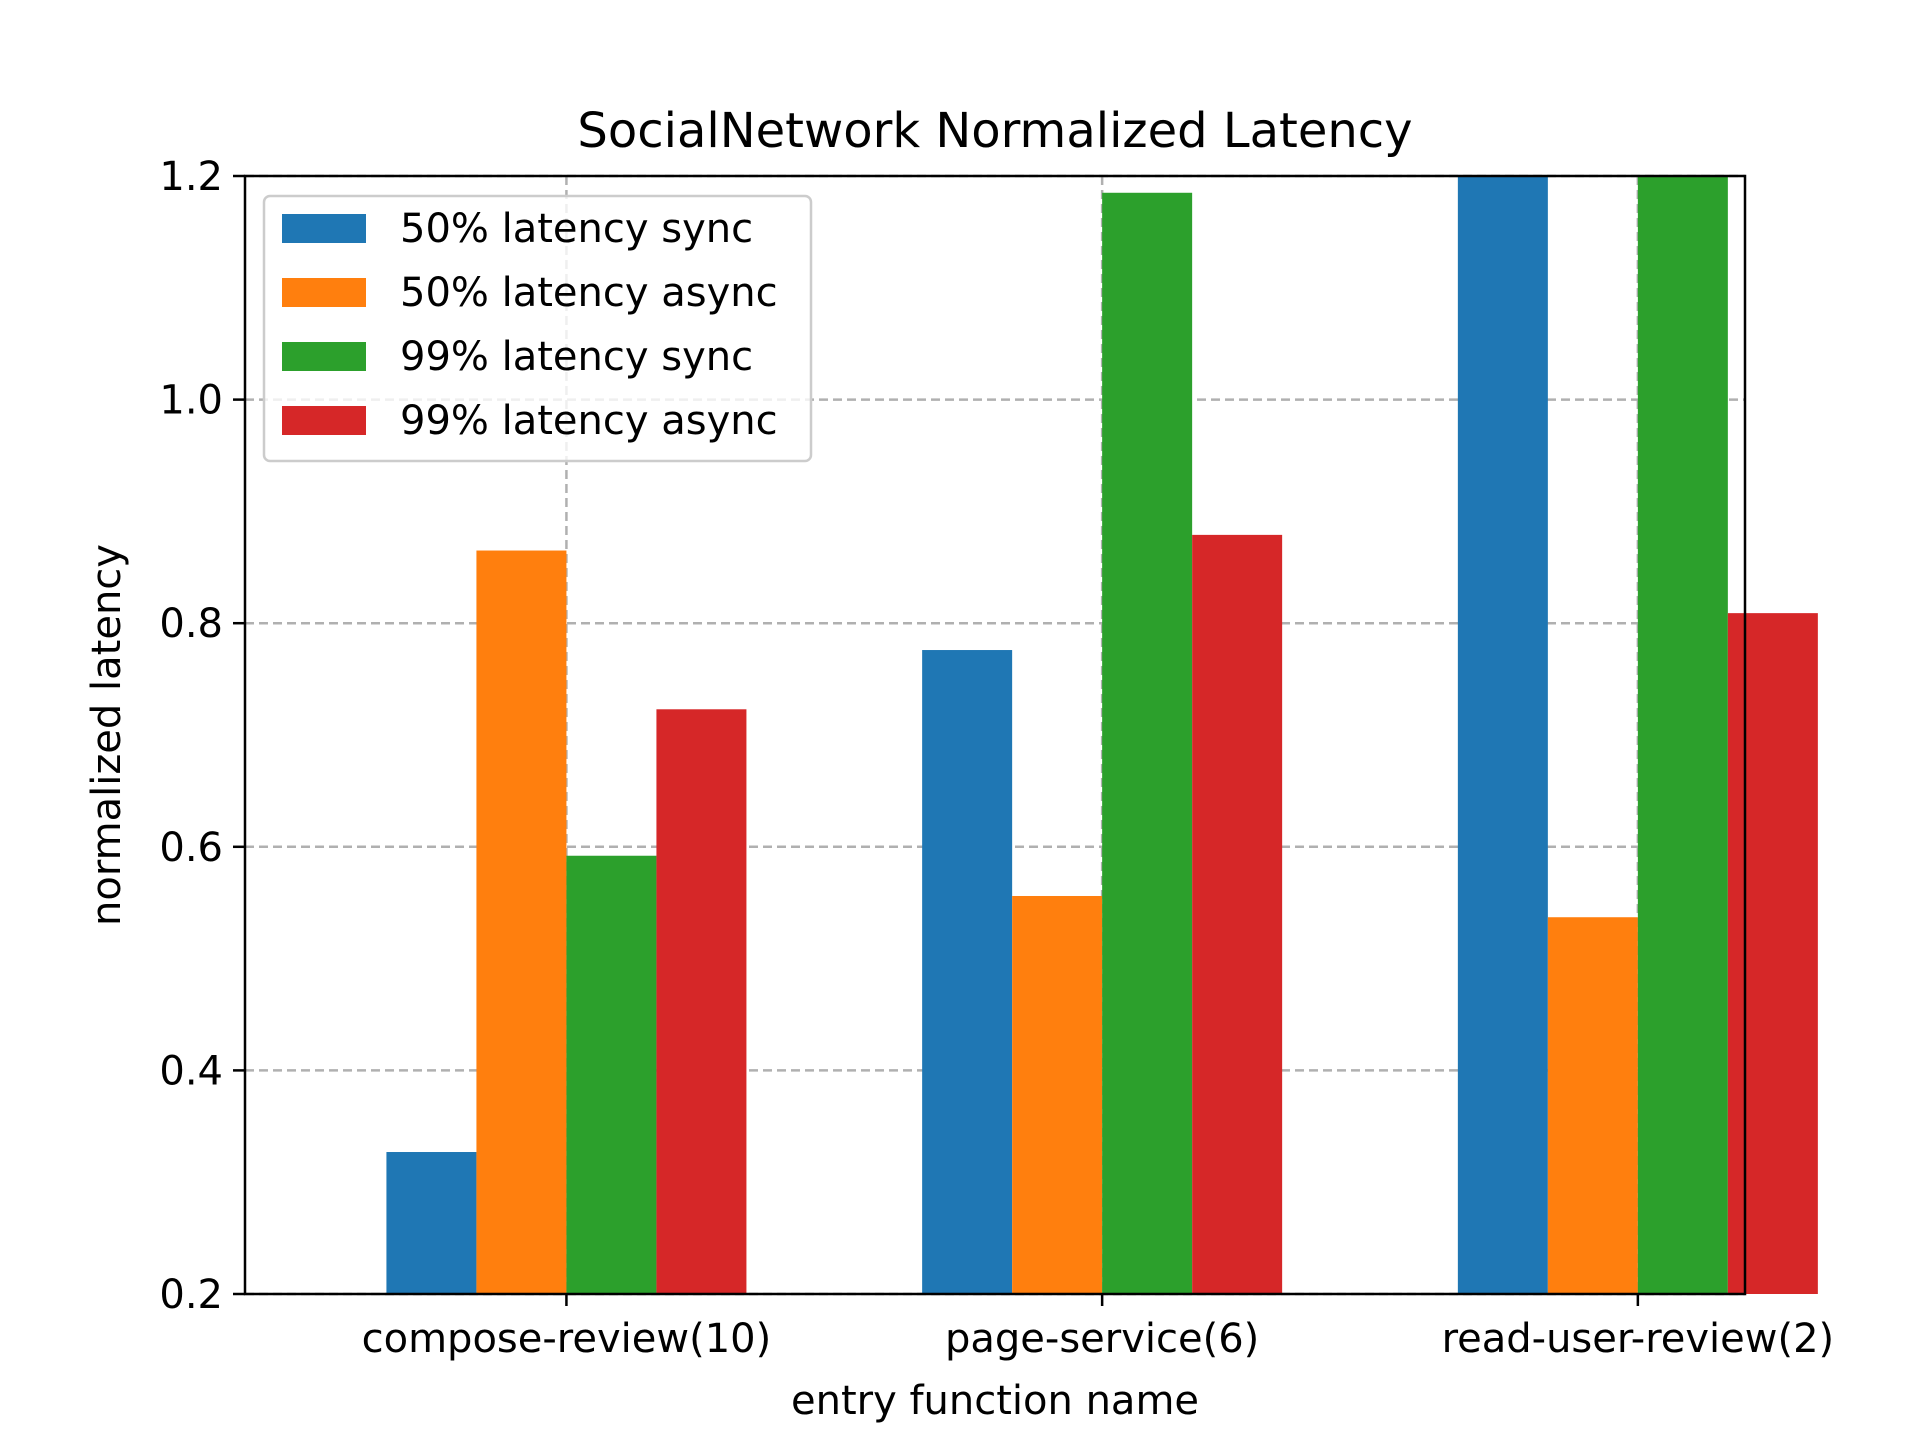  Describe the element at coordinates (576, 229) in the screenshot. I see `legend-label-1: 50% latency sync` at that location.